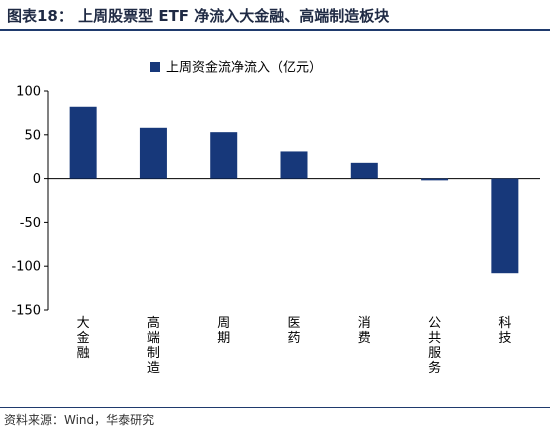 The width and height of the screenshot is (550, 432). I want to click on y-tick-label: -150, so click(26, 311).